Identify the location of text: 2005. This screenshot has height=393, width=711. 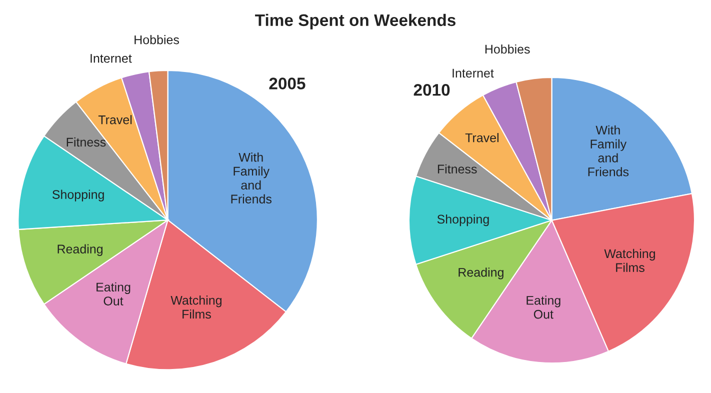
(287, 84).